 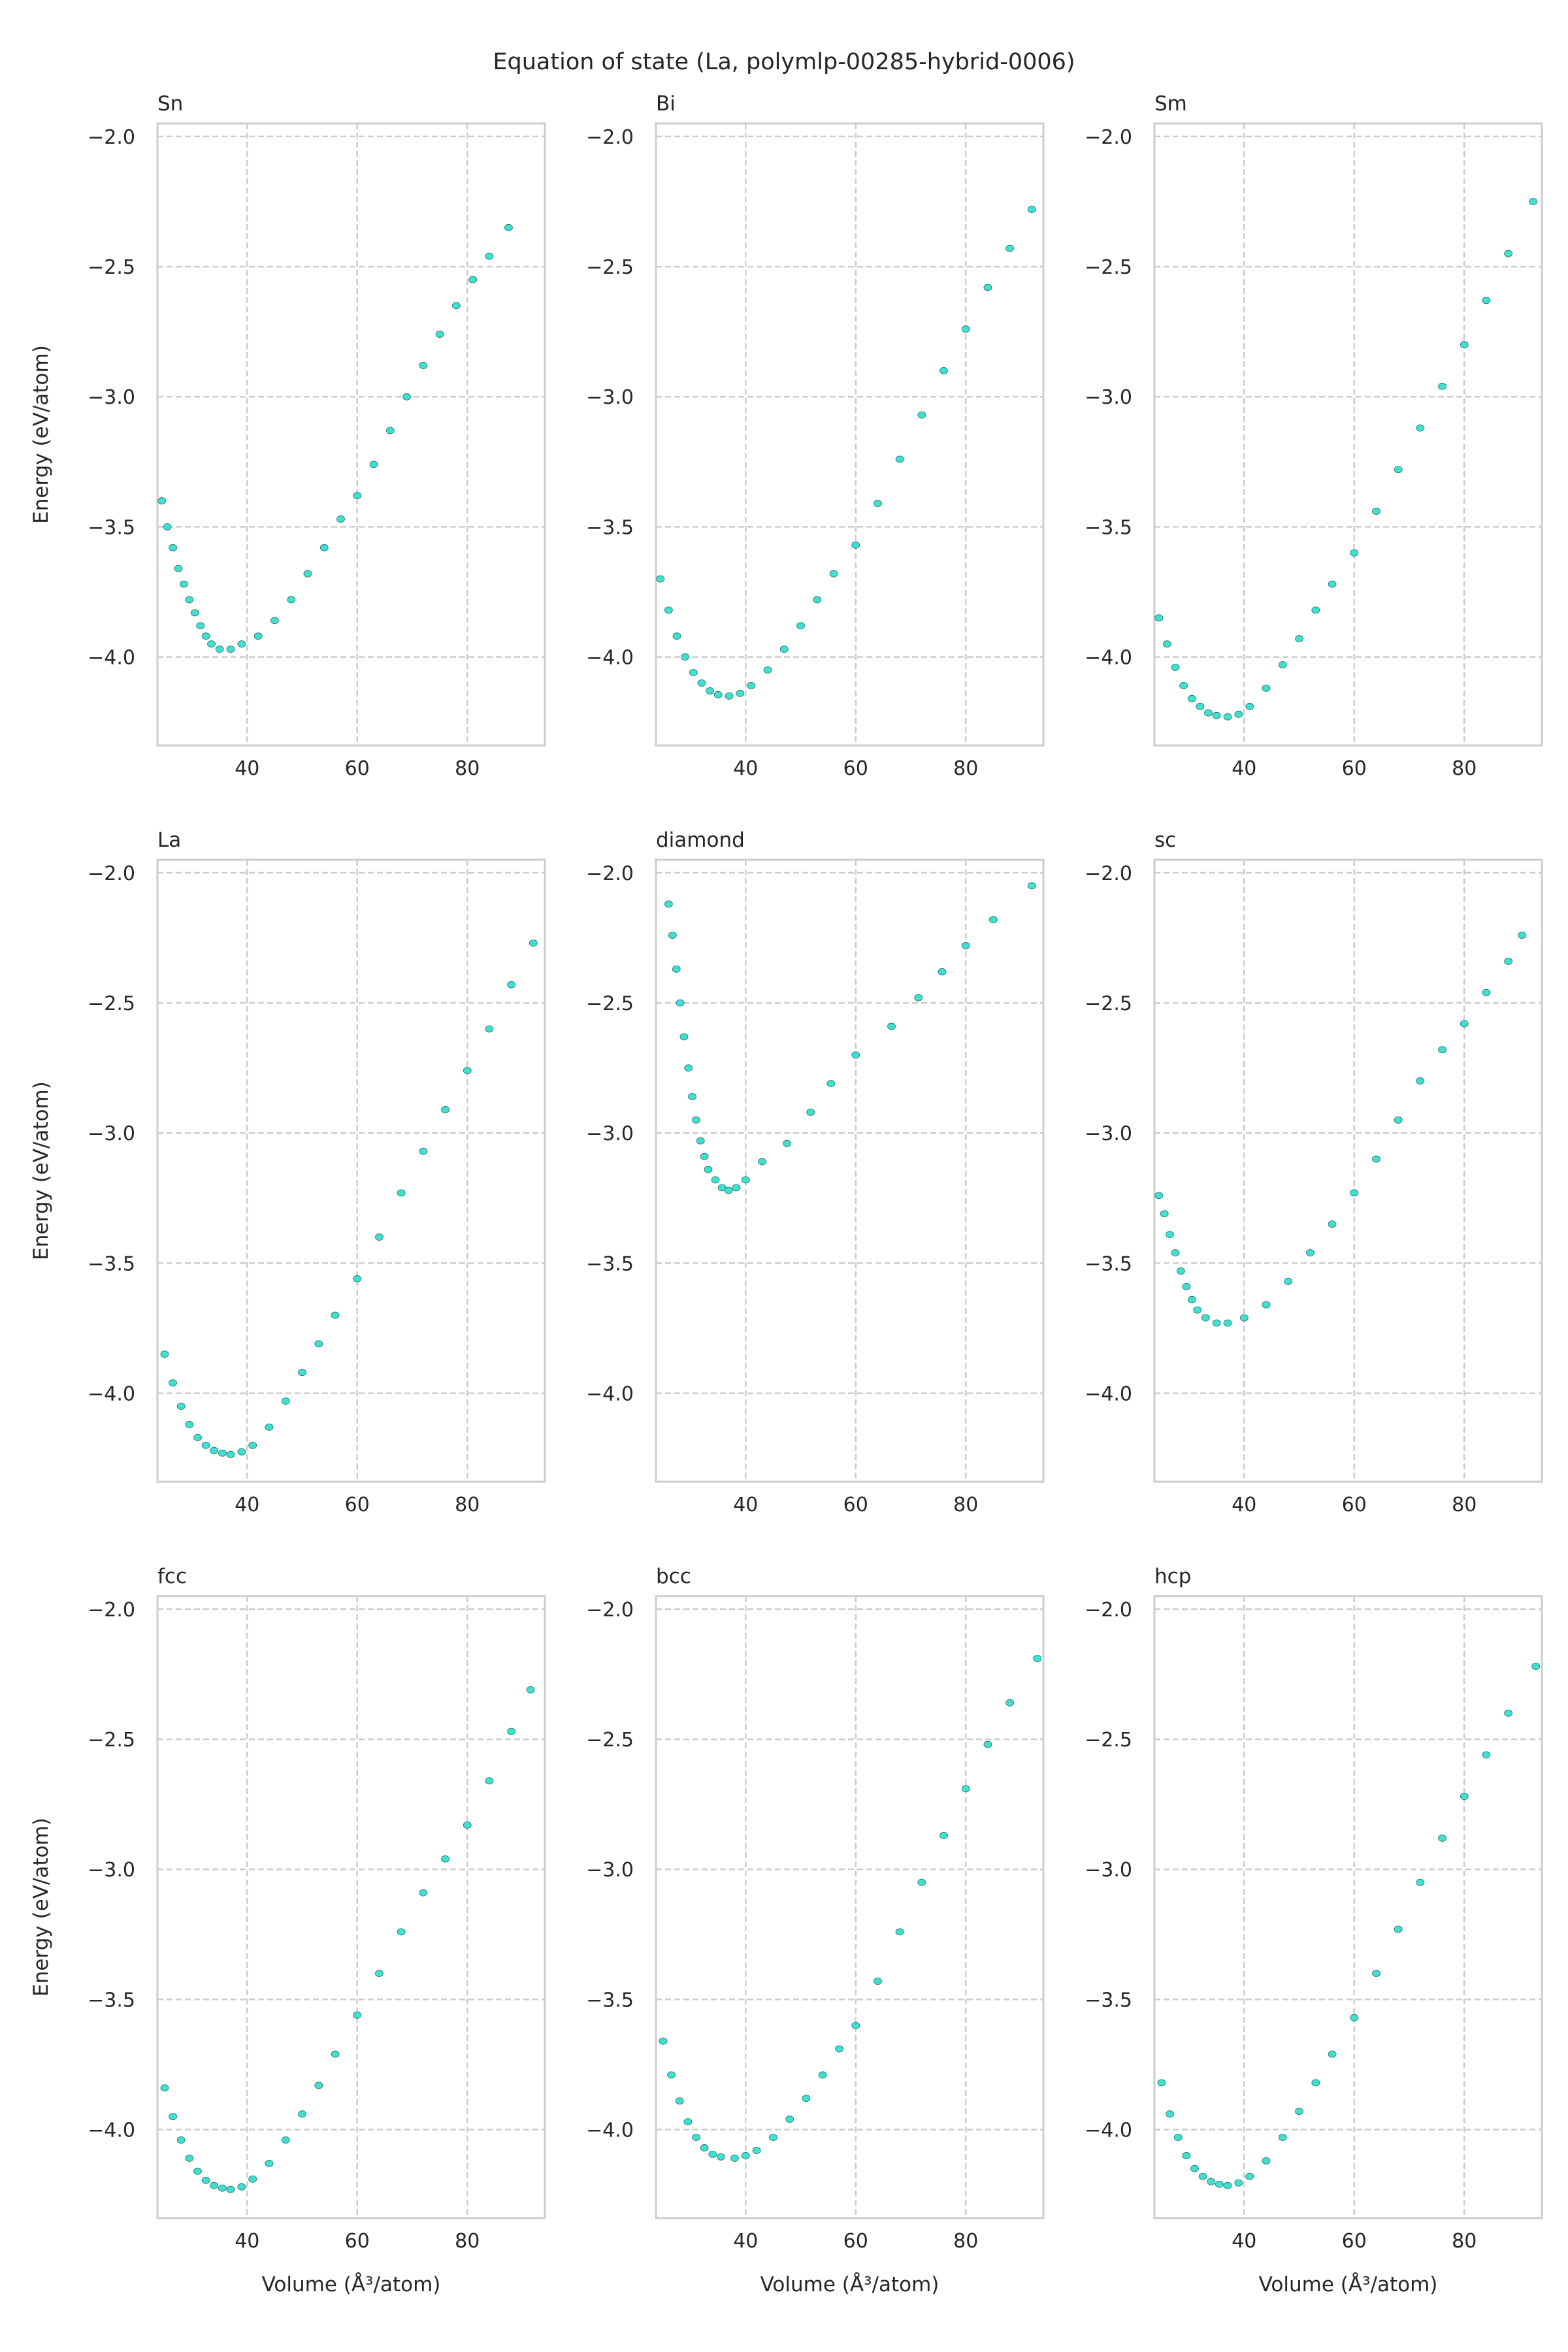 What do you see at coordinates (172, 1576) in the screenshot?
I see `panel-title: fcc` at bounding box center [172, 1576].